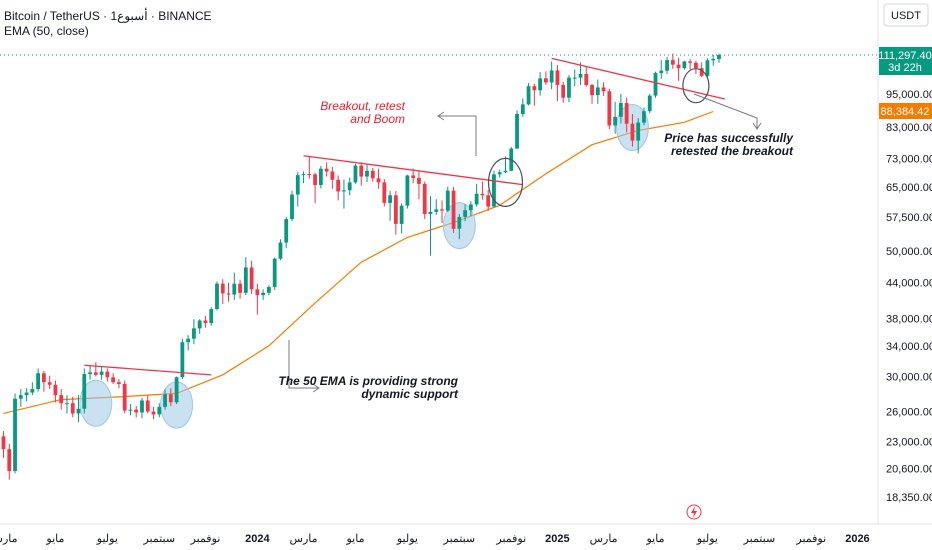 Image resolution: width=932 pixels, height=550 pixels. I want to click on retest-annotation-line1: Price has successfully, so click(729, 138).